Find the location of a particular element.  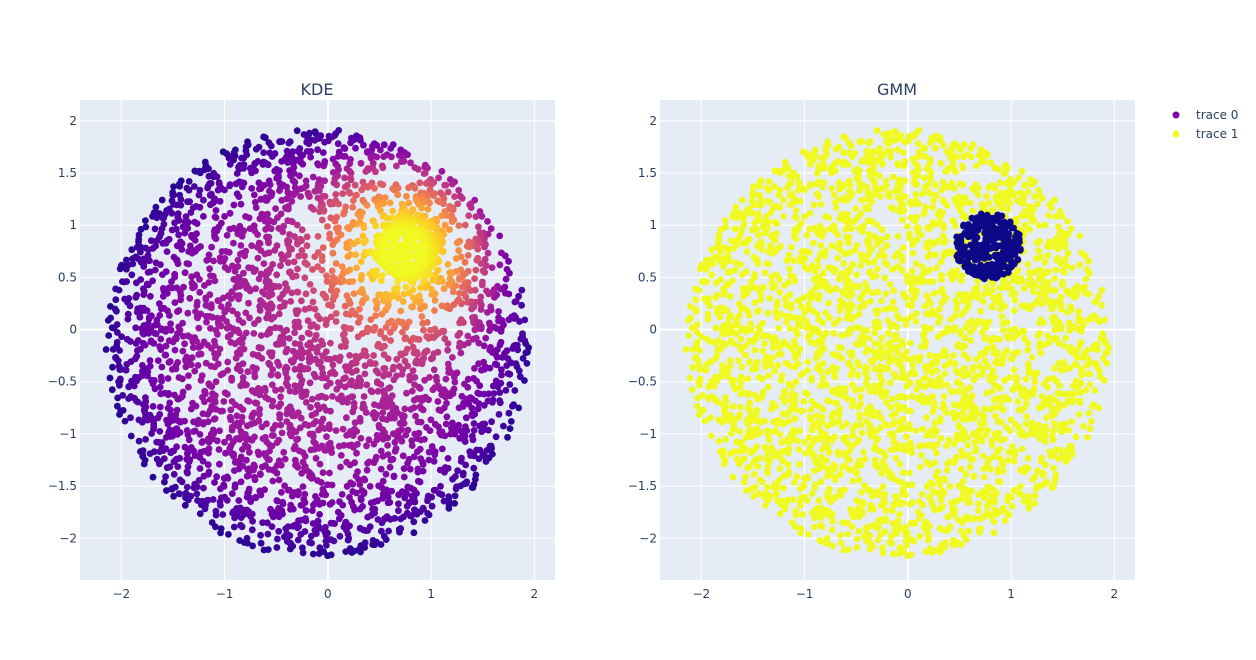

kde-y-tick-label: 0 is located at coordinates (73, 330).